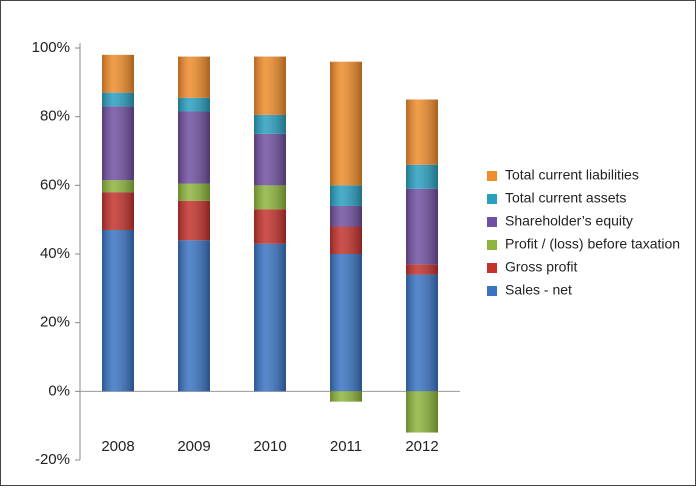 The height and width of the screenshot is (491, 696). I want to click on legend-item: Total current liabilities, so click(563, 175).